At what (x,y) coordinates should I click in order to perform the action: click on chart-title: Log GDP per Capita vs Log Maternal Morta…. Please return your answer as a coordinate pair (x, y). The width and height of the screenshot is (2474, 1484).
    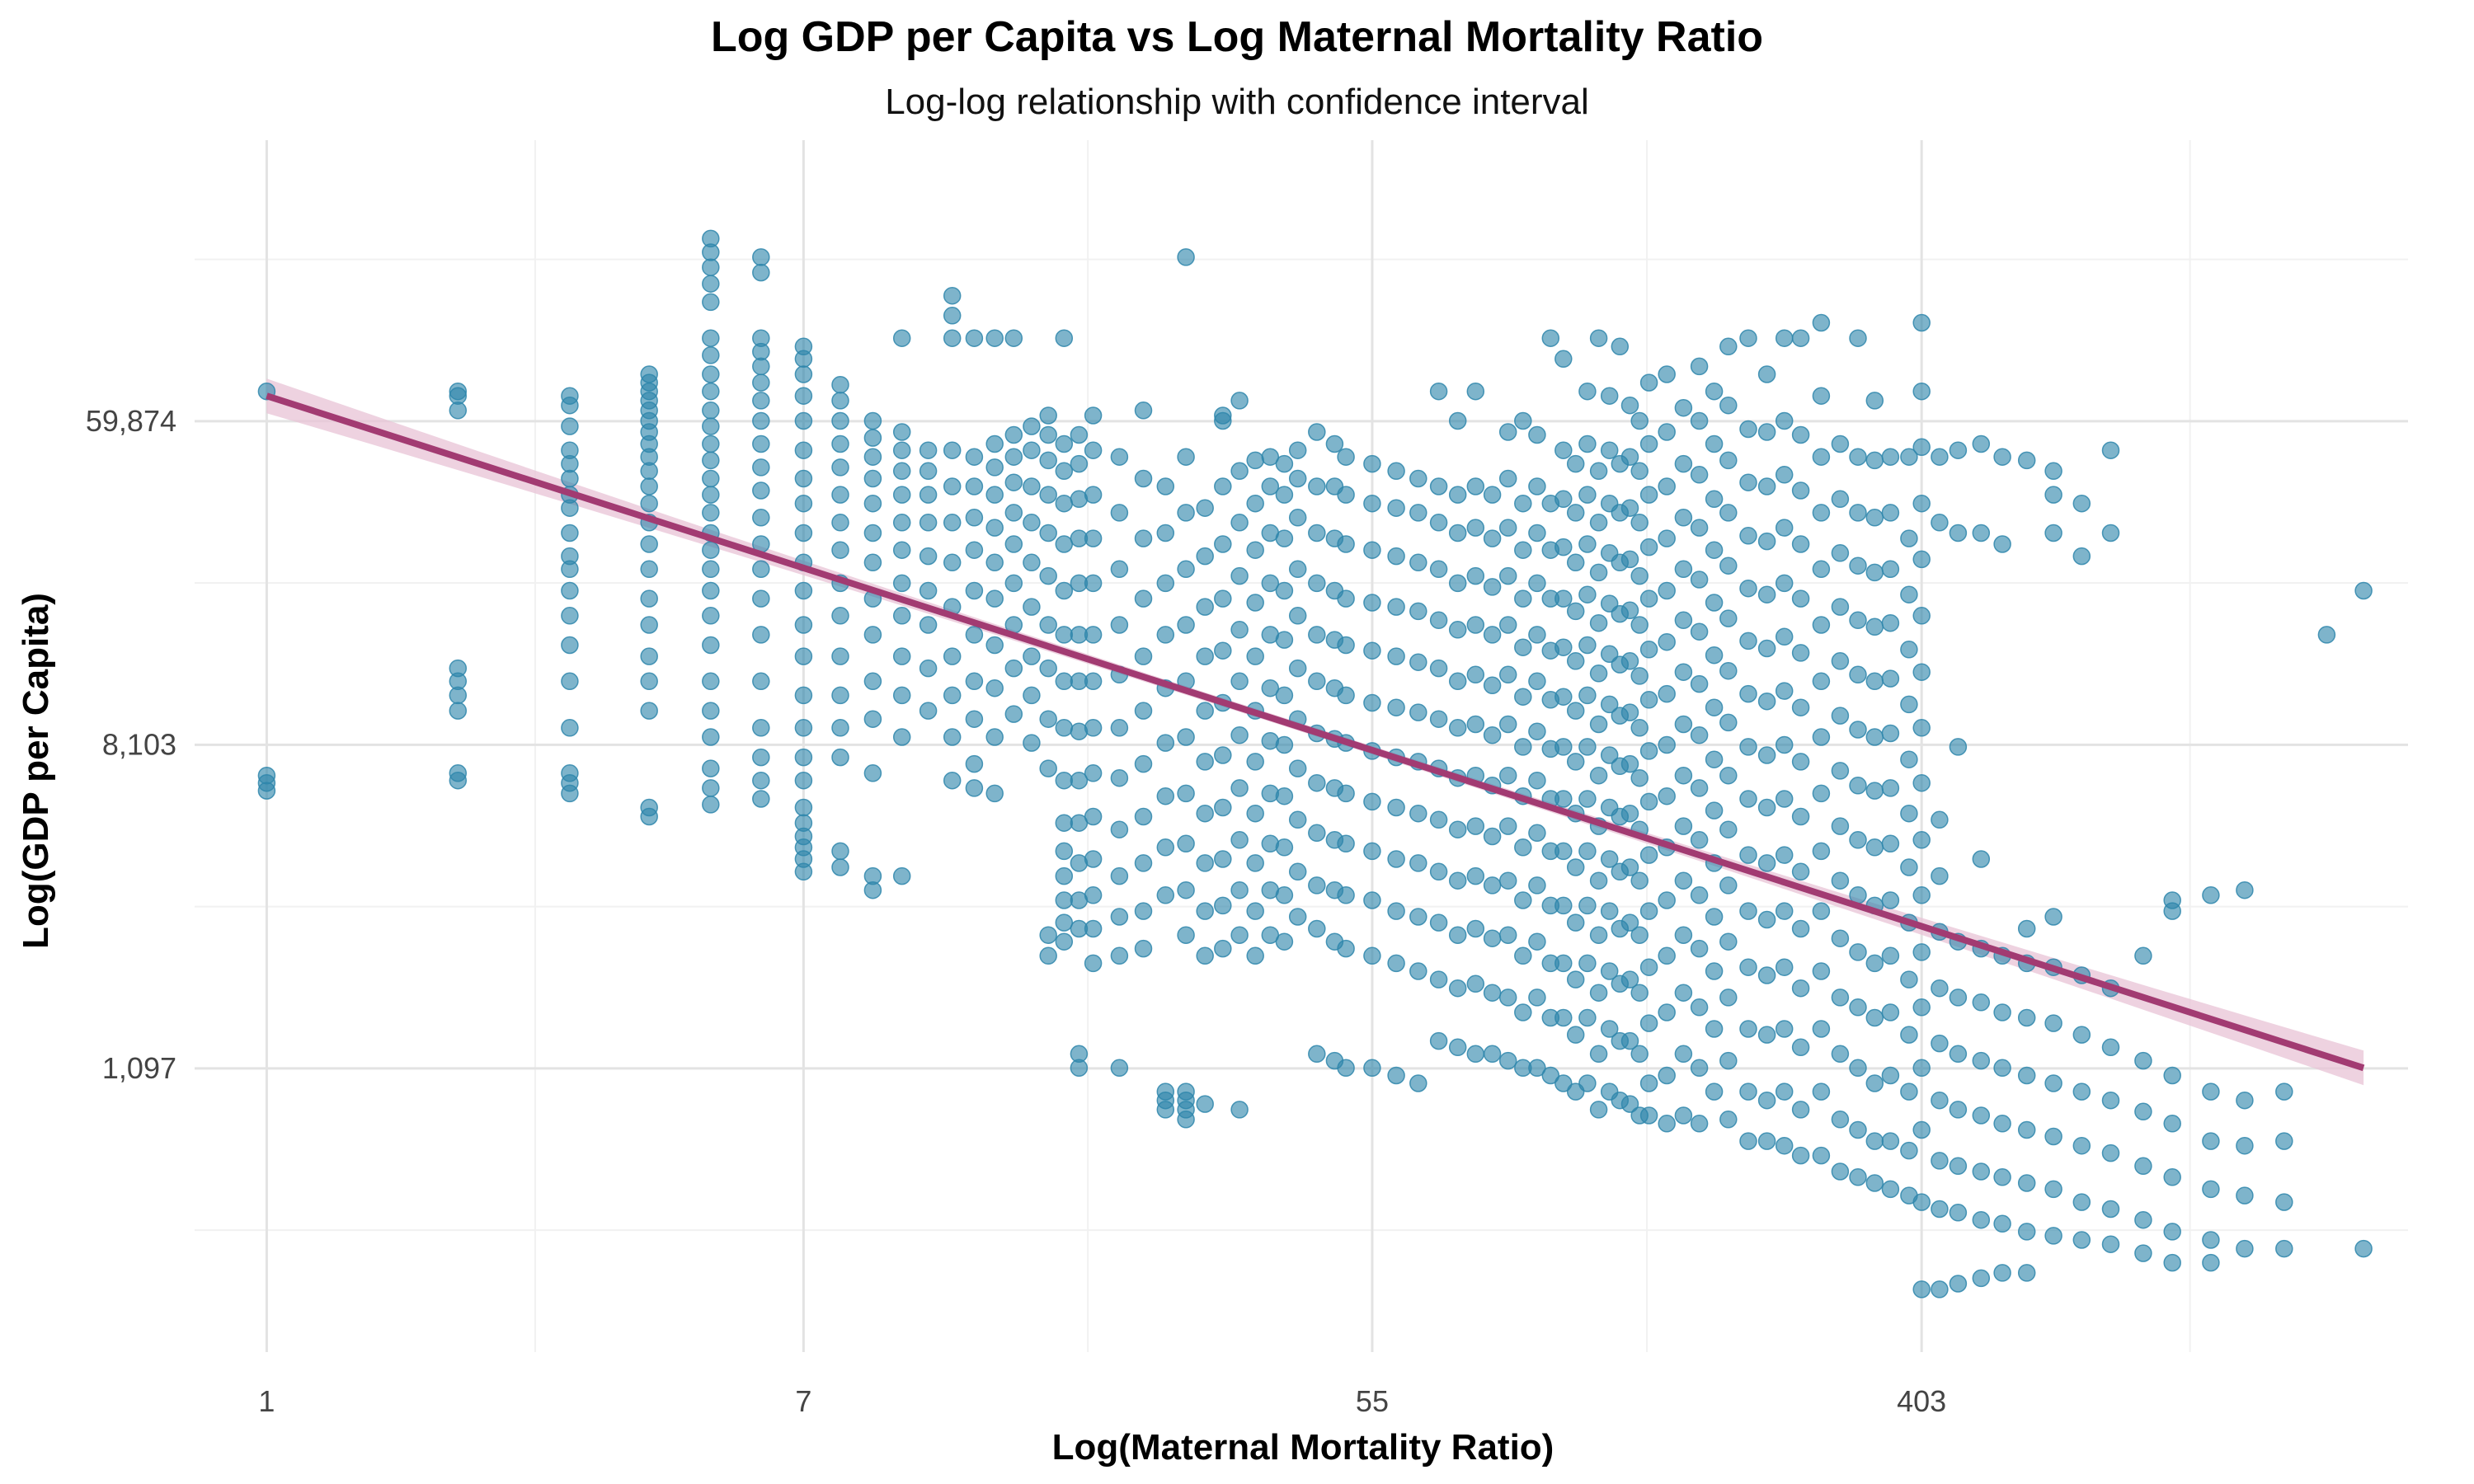
    Looking at the image, I should click on (1237, 37).